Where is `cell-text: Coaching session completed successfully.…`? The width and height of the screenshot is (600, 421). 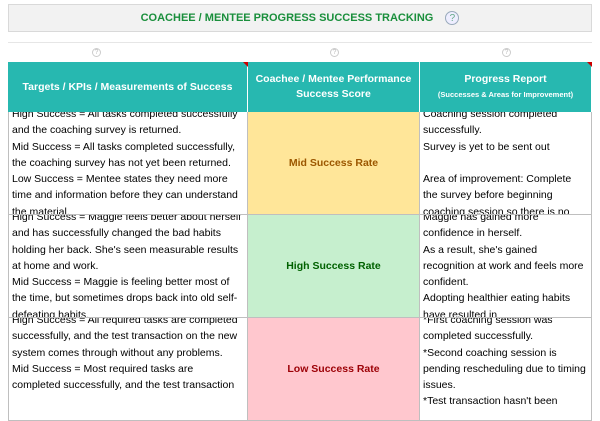 cell-text: Coaching session completed successfully.… is located at coordinates (505, 163).